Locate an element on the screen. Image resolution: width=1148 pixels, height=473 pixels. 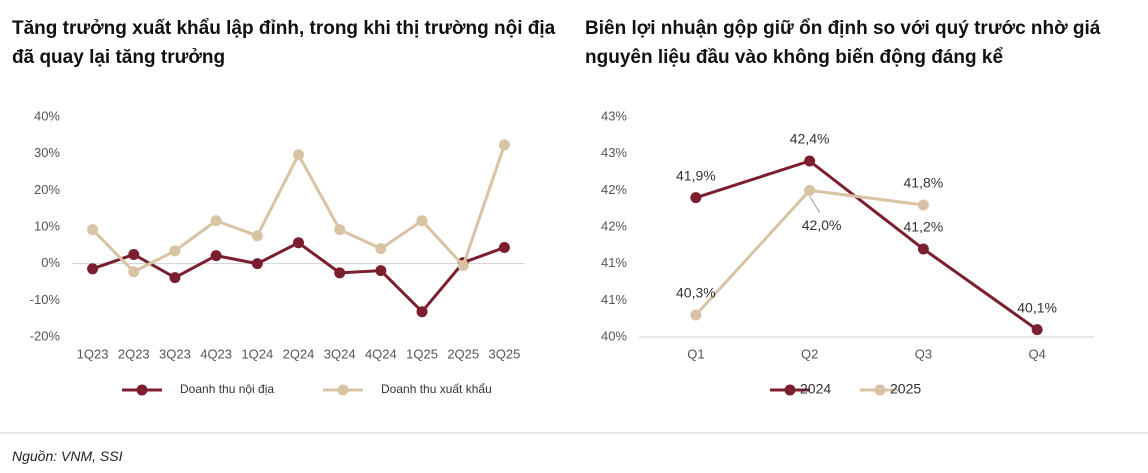
y-tick-label: 0% is located at coordinates (50, 262).